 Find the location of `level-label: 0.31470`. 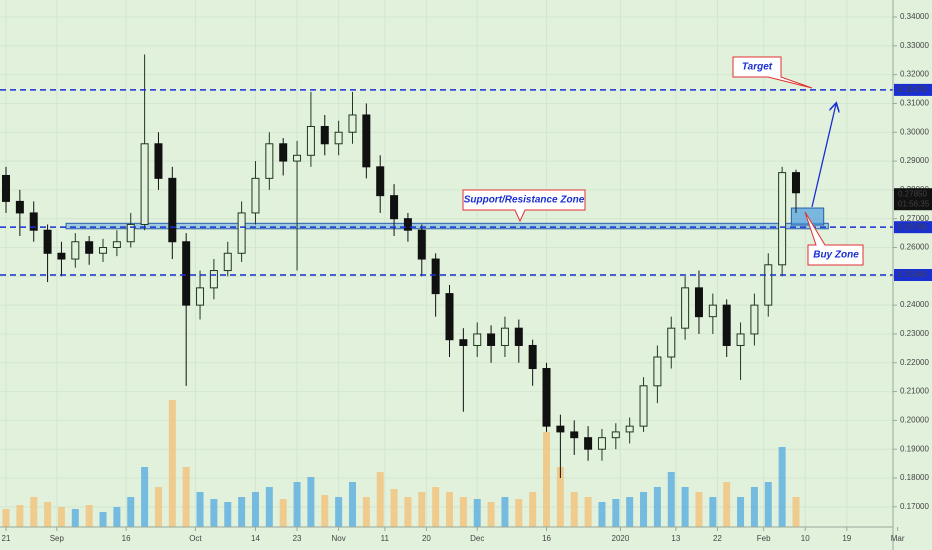

level-label: 0.31470 is located at coordinates (912, 89).